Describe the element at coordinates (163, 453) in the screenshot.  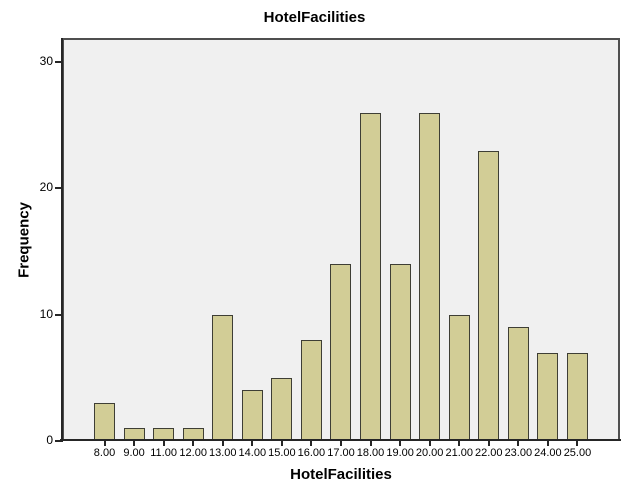
I see `x-tick-label: 11.00` at that location.